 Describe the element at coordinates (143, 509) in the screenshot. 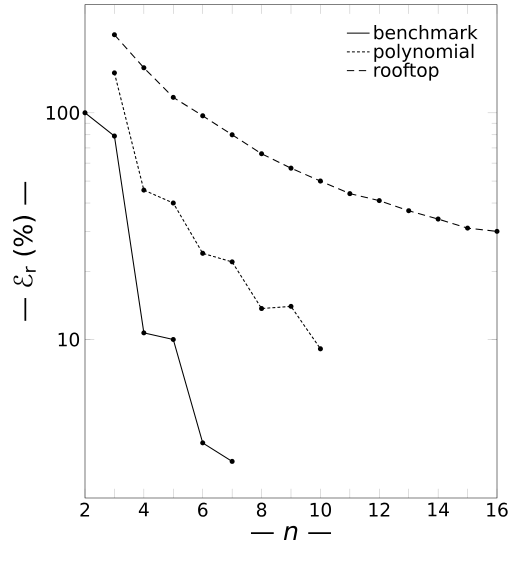

I see `x-tick-label: 4` at that location.